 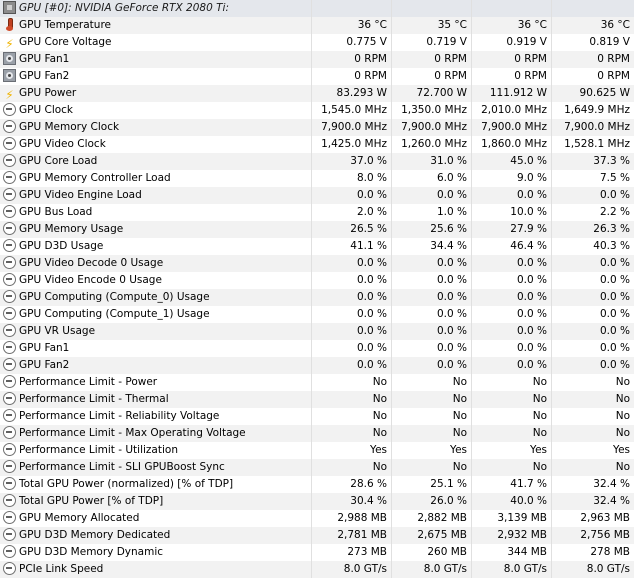 What do you see at coordinates (592, 484) in the screenshot?
I see `sensor-value-avg: 32.4 %` at bounding box center [592, 484].